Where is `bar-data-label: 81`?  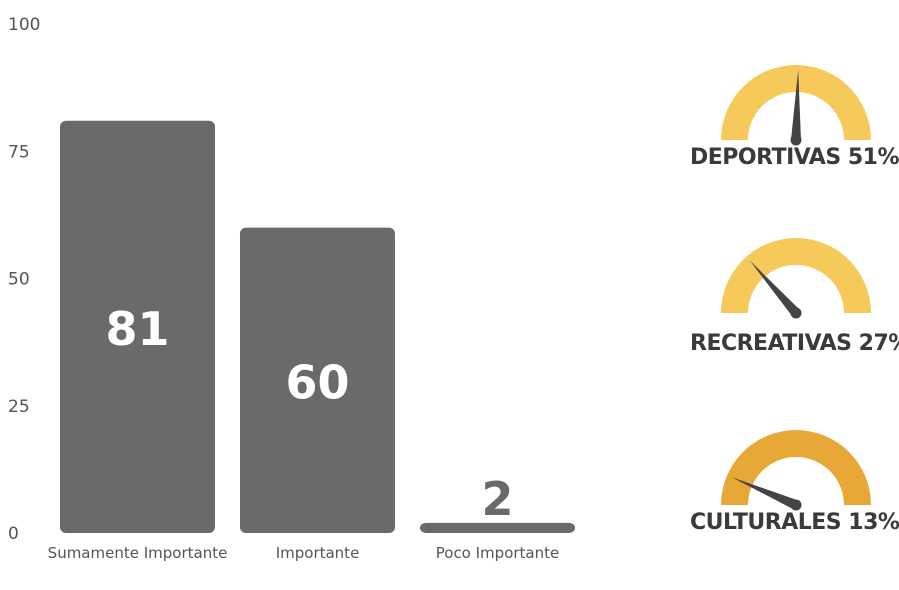
bar-data-label: 81 is located at coordinates (137, 329).